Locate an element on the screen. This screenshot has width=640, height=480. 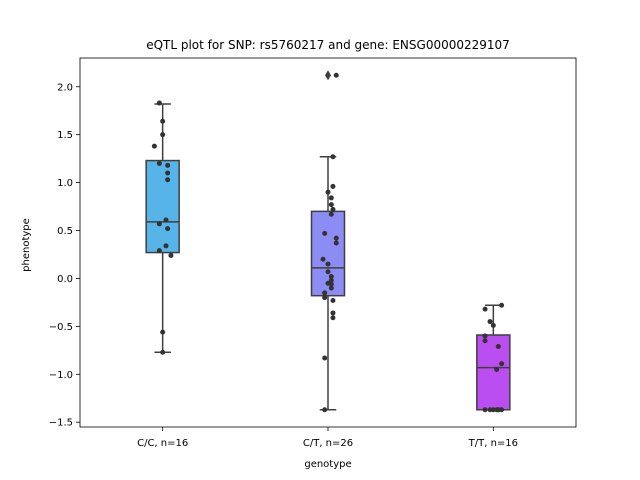
x-tick-label: C/T, n=26 is located at coordinates (328, 443).